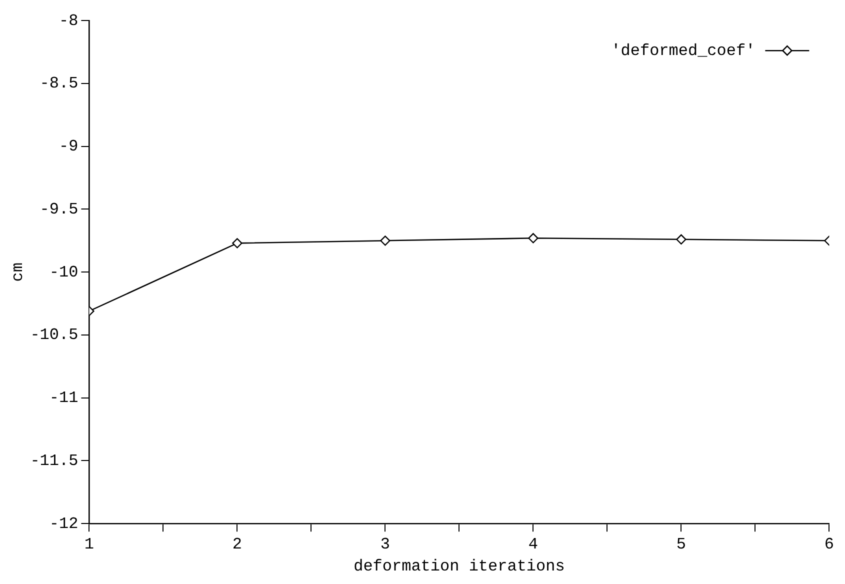 The height and width of the screenshot is (584, 845). Describe the element at coordinates (459, 567) in the screenshot. I see `x-axis-title: deformation iterations` at that location.